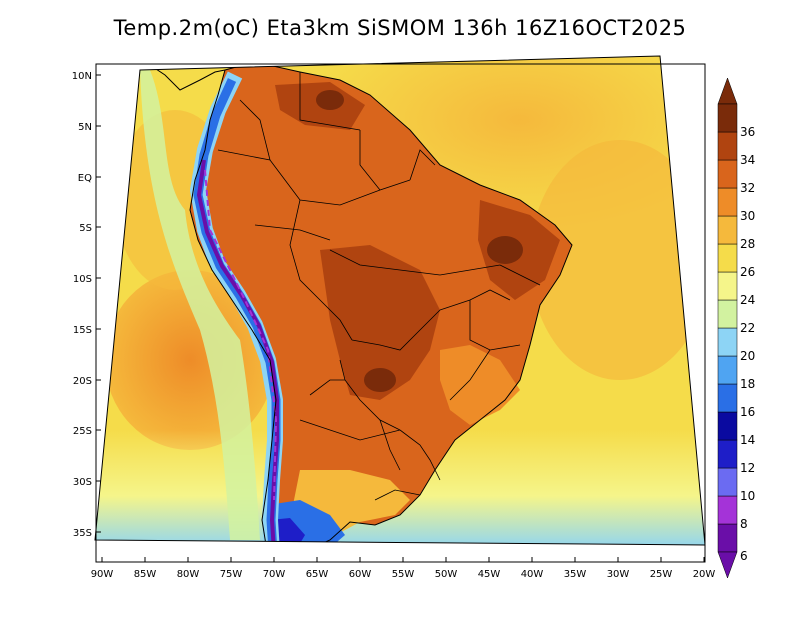 This screenshot has width=800, height=618. Describe the element at coordinates (747, 132) in the screenshot. I see `colorbar-label: 36` at that location.